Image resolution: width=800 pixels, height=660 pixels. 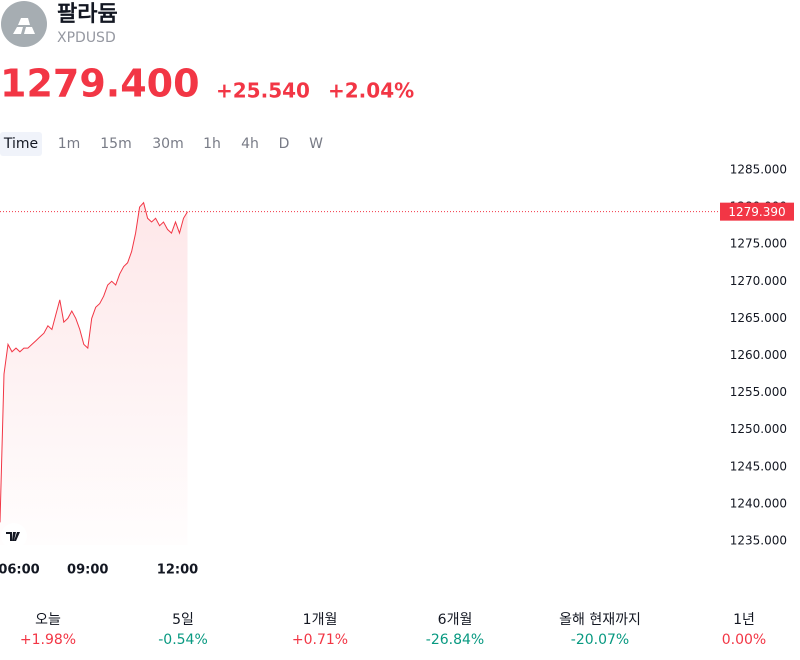 What do you see at coordinates (320, 640) in the screenshot?
I see `period-value: +0.71%` at bounding box center [320, 640].